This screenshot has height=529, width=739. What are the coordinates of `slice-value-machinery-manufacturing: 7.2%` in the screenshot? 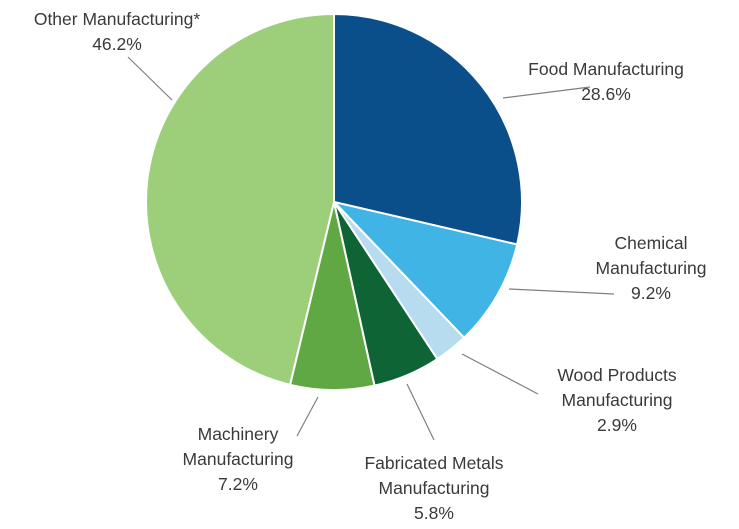 It's located at (238, 484).